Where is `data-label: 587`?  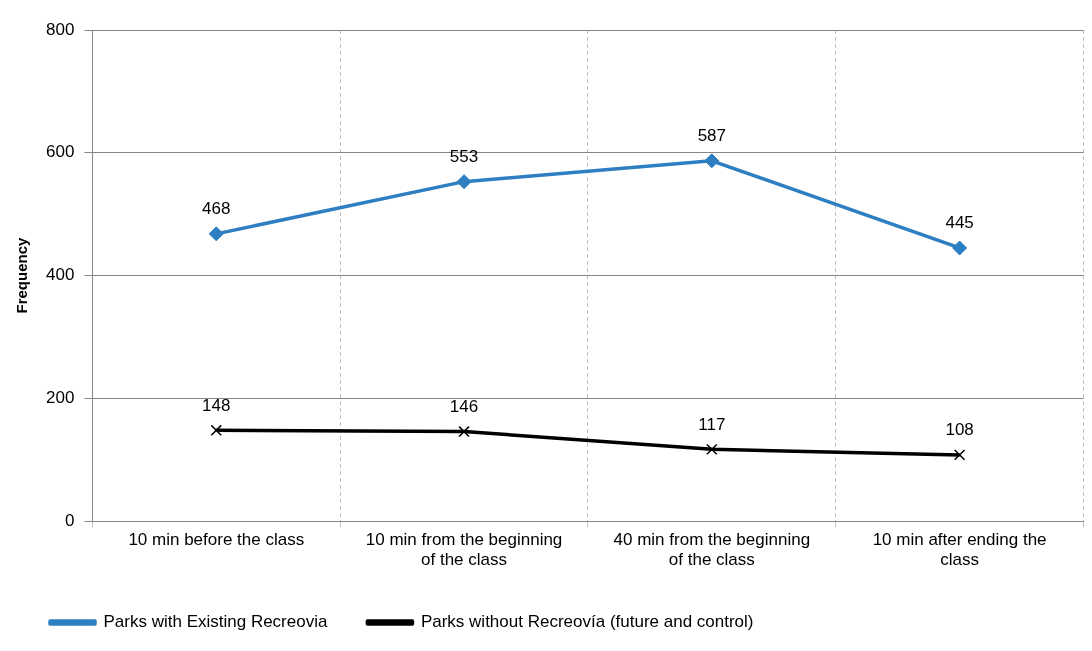 data-label: 587 is located at coordinates (712, 135).